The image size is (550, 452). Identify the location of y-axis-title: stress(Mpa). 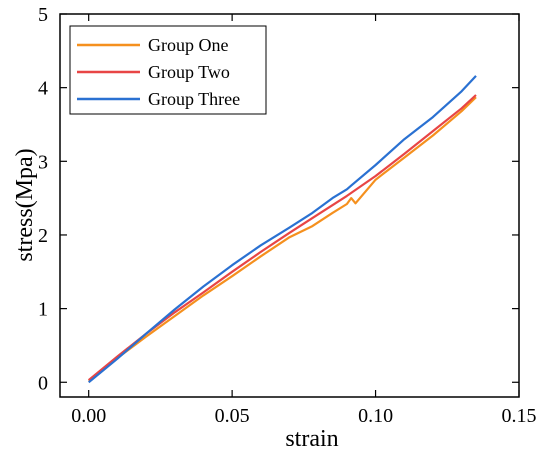
(25, 204).